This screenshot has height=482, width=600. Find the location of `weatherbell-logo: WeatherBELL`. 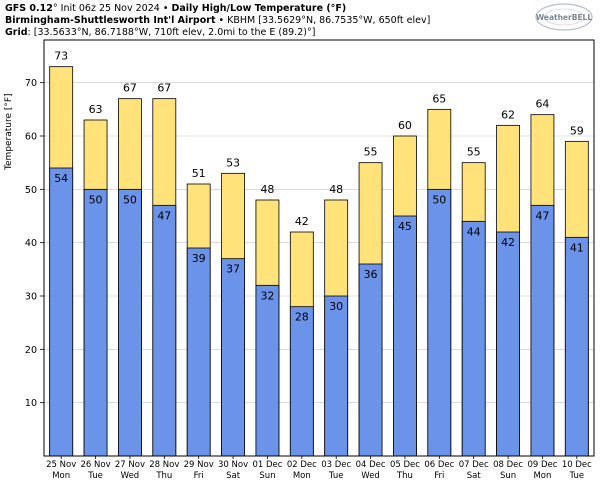

weatherbell-logo: WeatherBELL is located at coordinates (564, 17).